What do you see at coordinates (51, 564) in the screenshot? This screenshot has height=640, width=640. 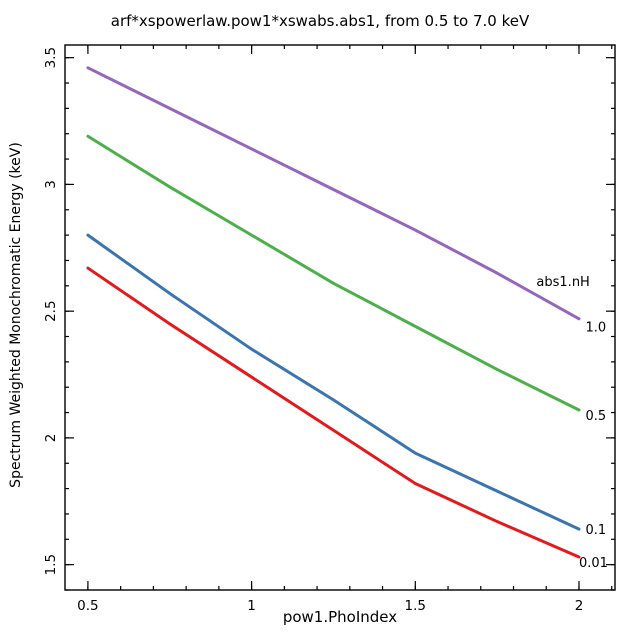 I see `y-tick-label: 1.5` at bounding box center [51, 564].